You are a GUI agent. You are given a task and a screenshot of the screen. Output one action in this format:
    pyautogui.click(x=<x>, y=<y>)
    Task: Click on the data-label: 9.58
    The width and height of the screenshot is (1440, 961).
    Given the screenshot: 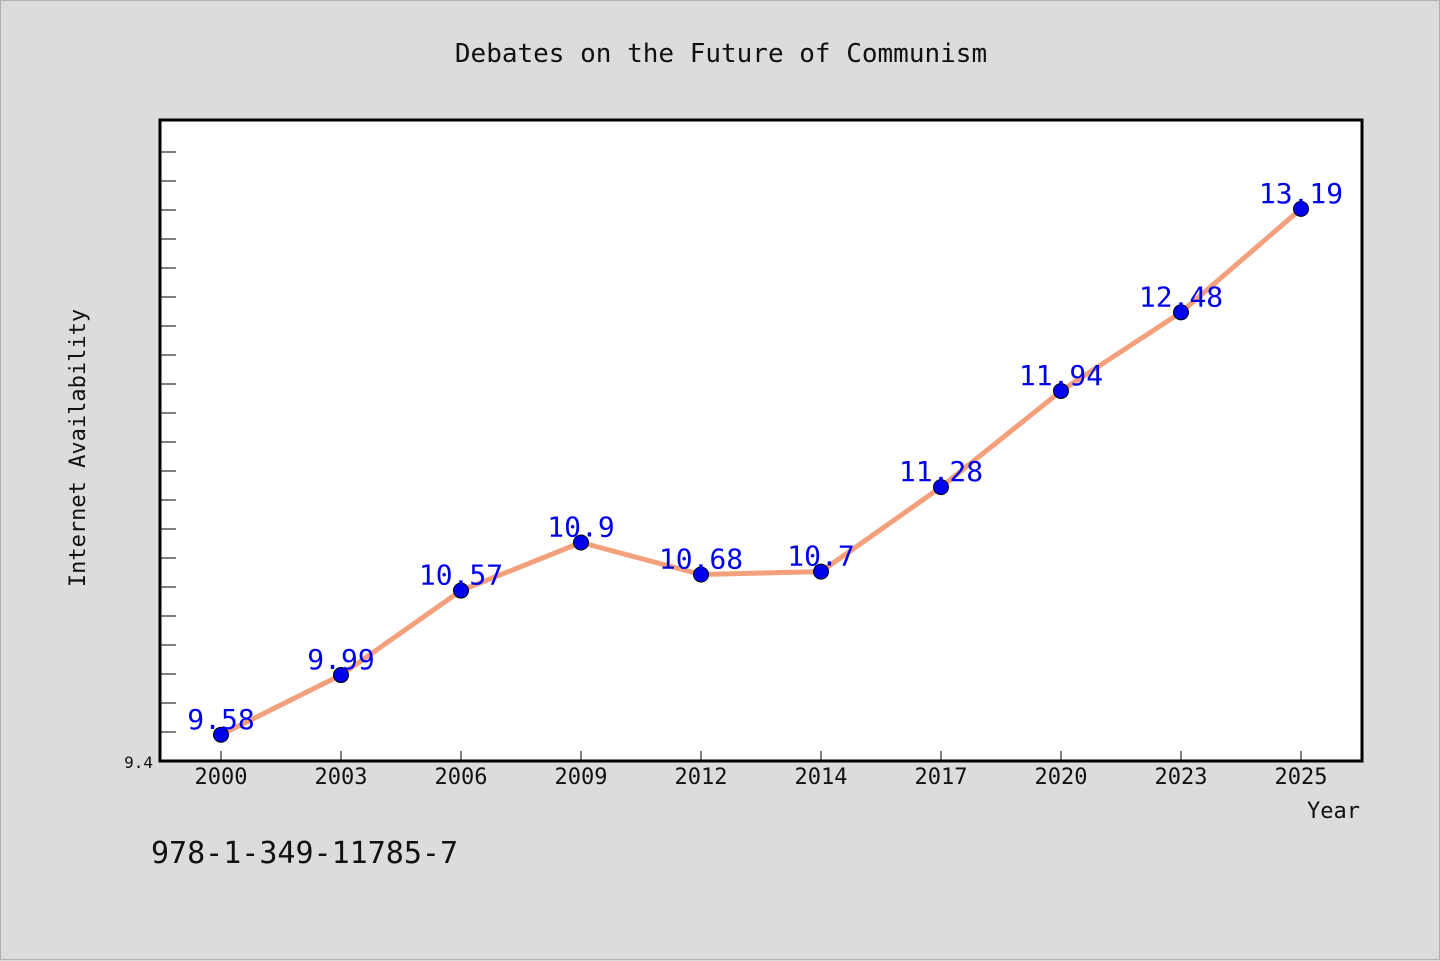 What is the action you would take?
    pyautogui.click(x=220, y=719)
    